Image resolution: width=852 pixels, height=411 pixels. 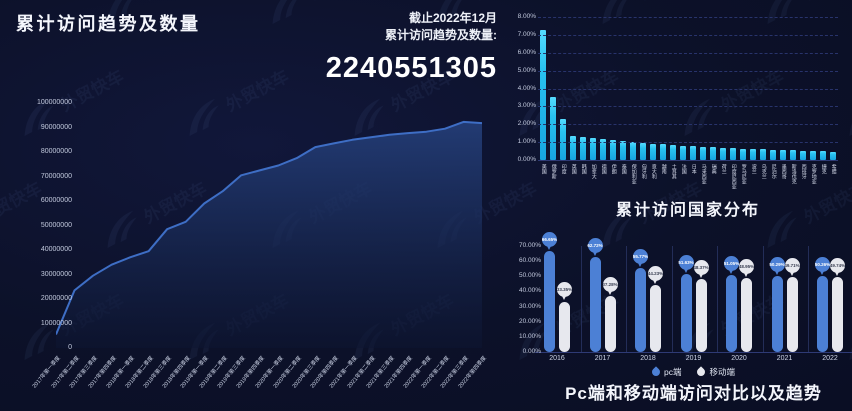 What do you see at coordinates (623, 169) in the screenshot?
I see `country-label: 泰国` at bounding box center [623, 169].